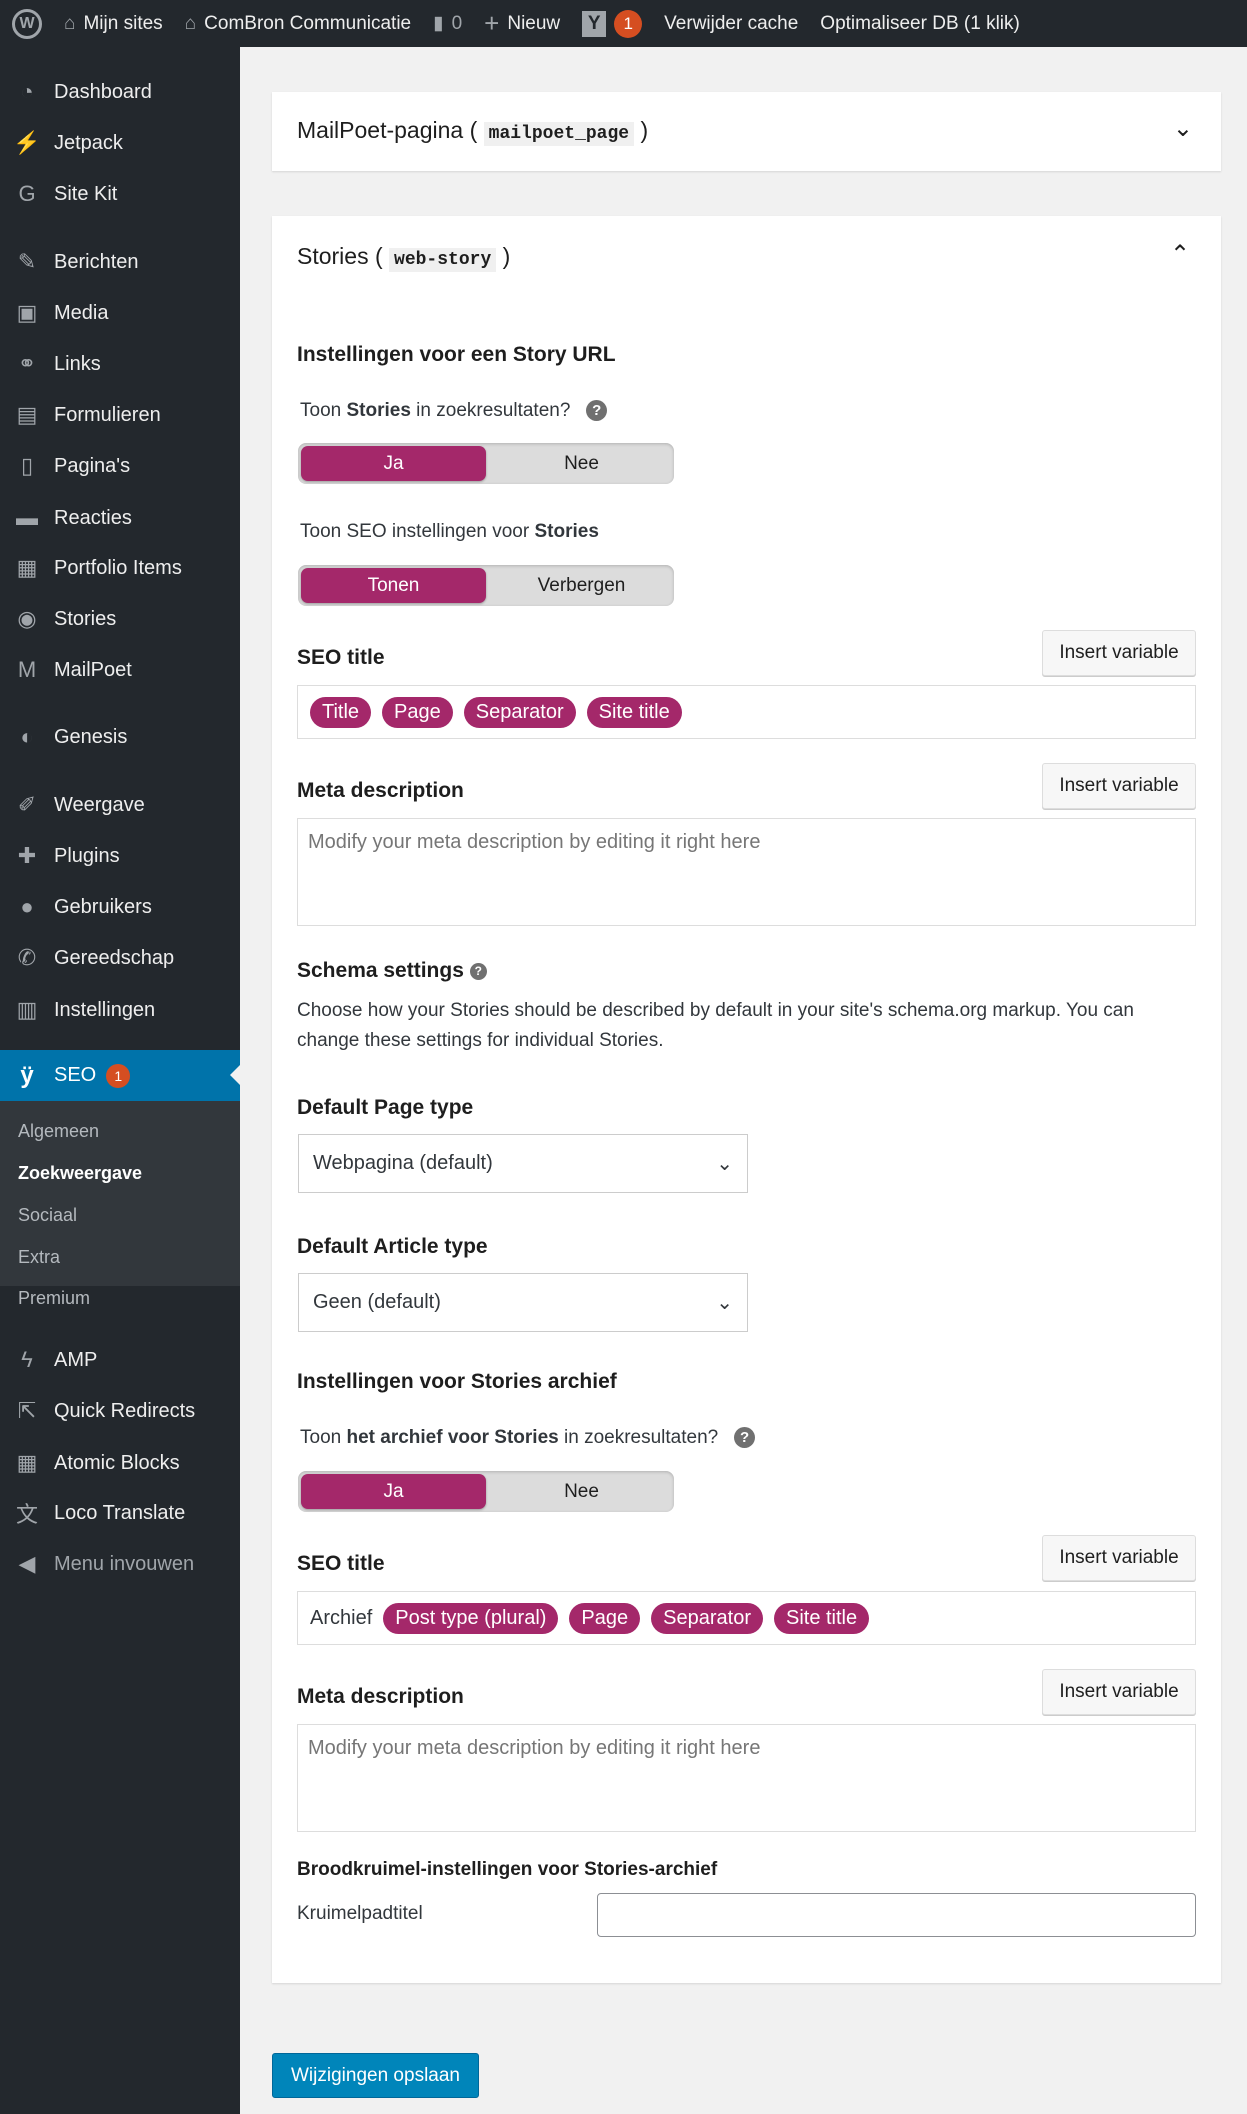 This screenshot has width=1247, height=2114. I want to click on sidebar-item-forms: ▤ Formulieren, so click(120, 415).